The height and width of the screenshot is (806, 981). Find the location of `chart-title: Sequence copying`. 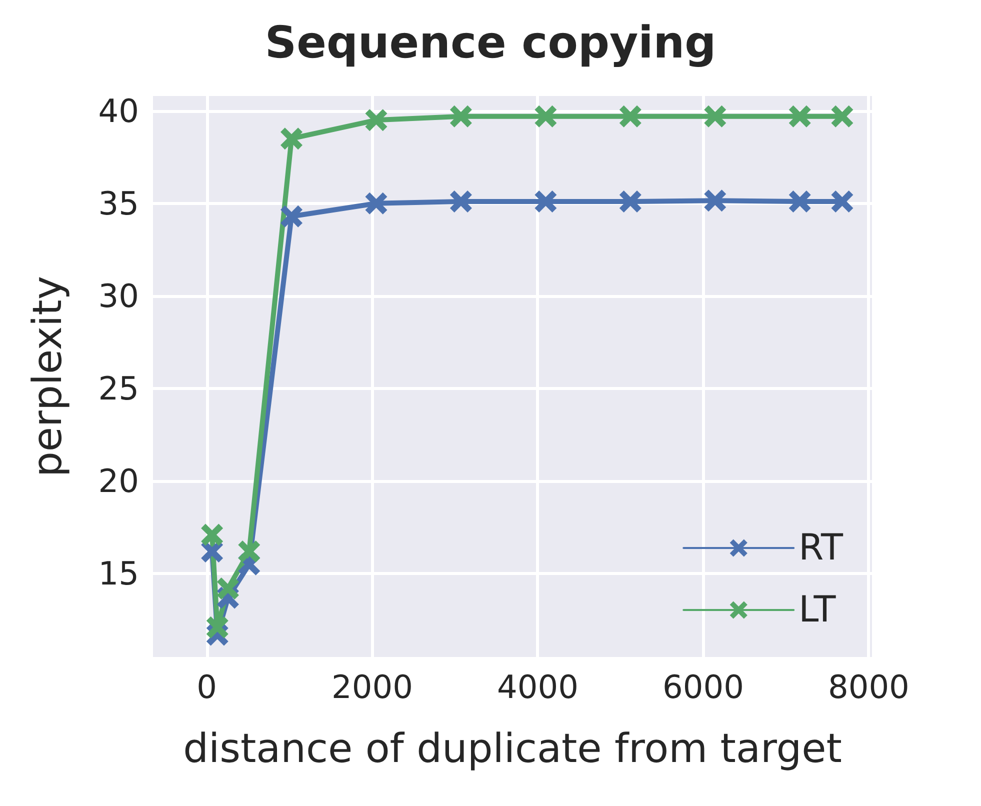

chart-title: Sequence copying is located at coordinates (490, 43).